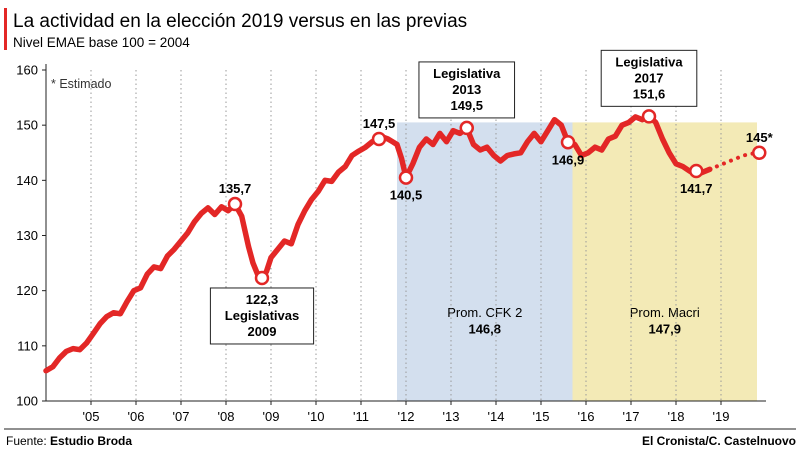  What do you see at coordinates (181, 416) in the screenshot?
I see `x-tick-label-2: '07` at bounding box center [181, 416].